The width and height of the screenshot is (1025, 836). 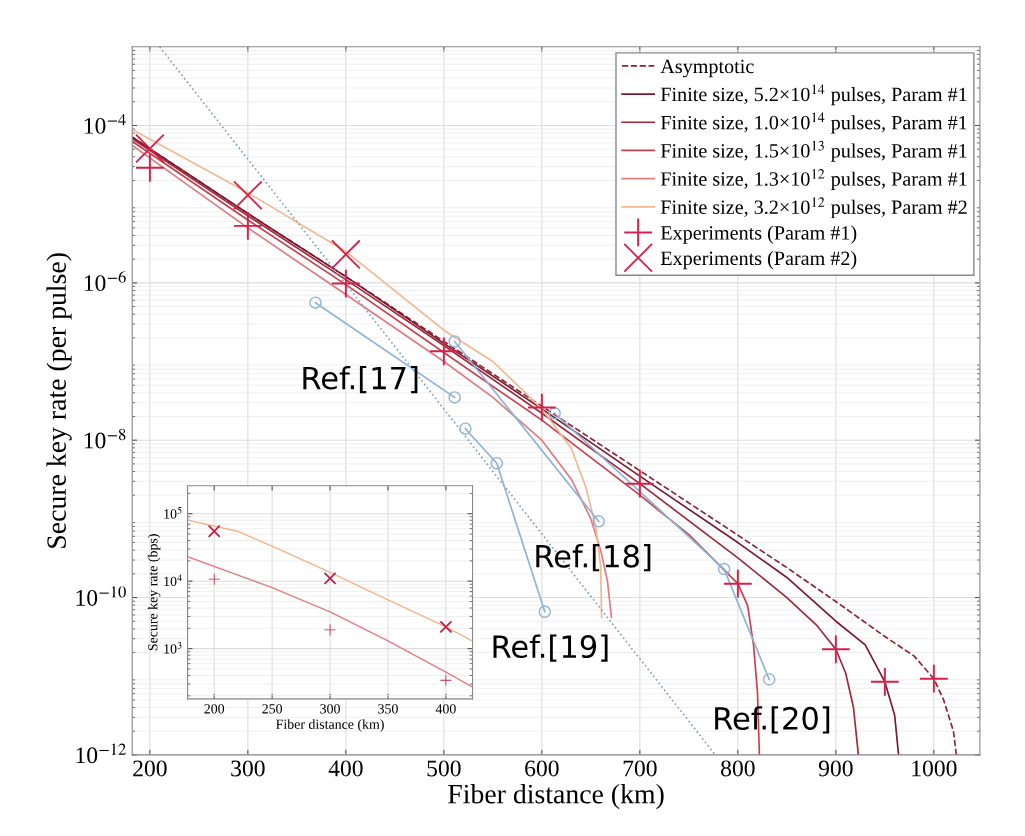 What do you see at coordinates (105, 281) in the screenshot?
I see `y-tick-label: 10$^{−6}$` at bounding box center [105, 281].